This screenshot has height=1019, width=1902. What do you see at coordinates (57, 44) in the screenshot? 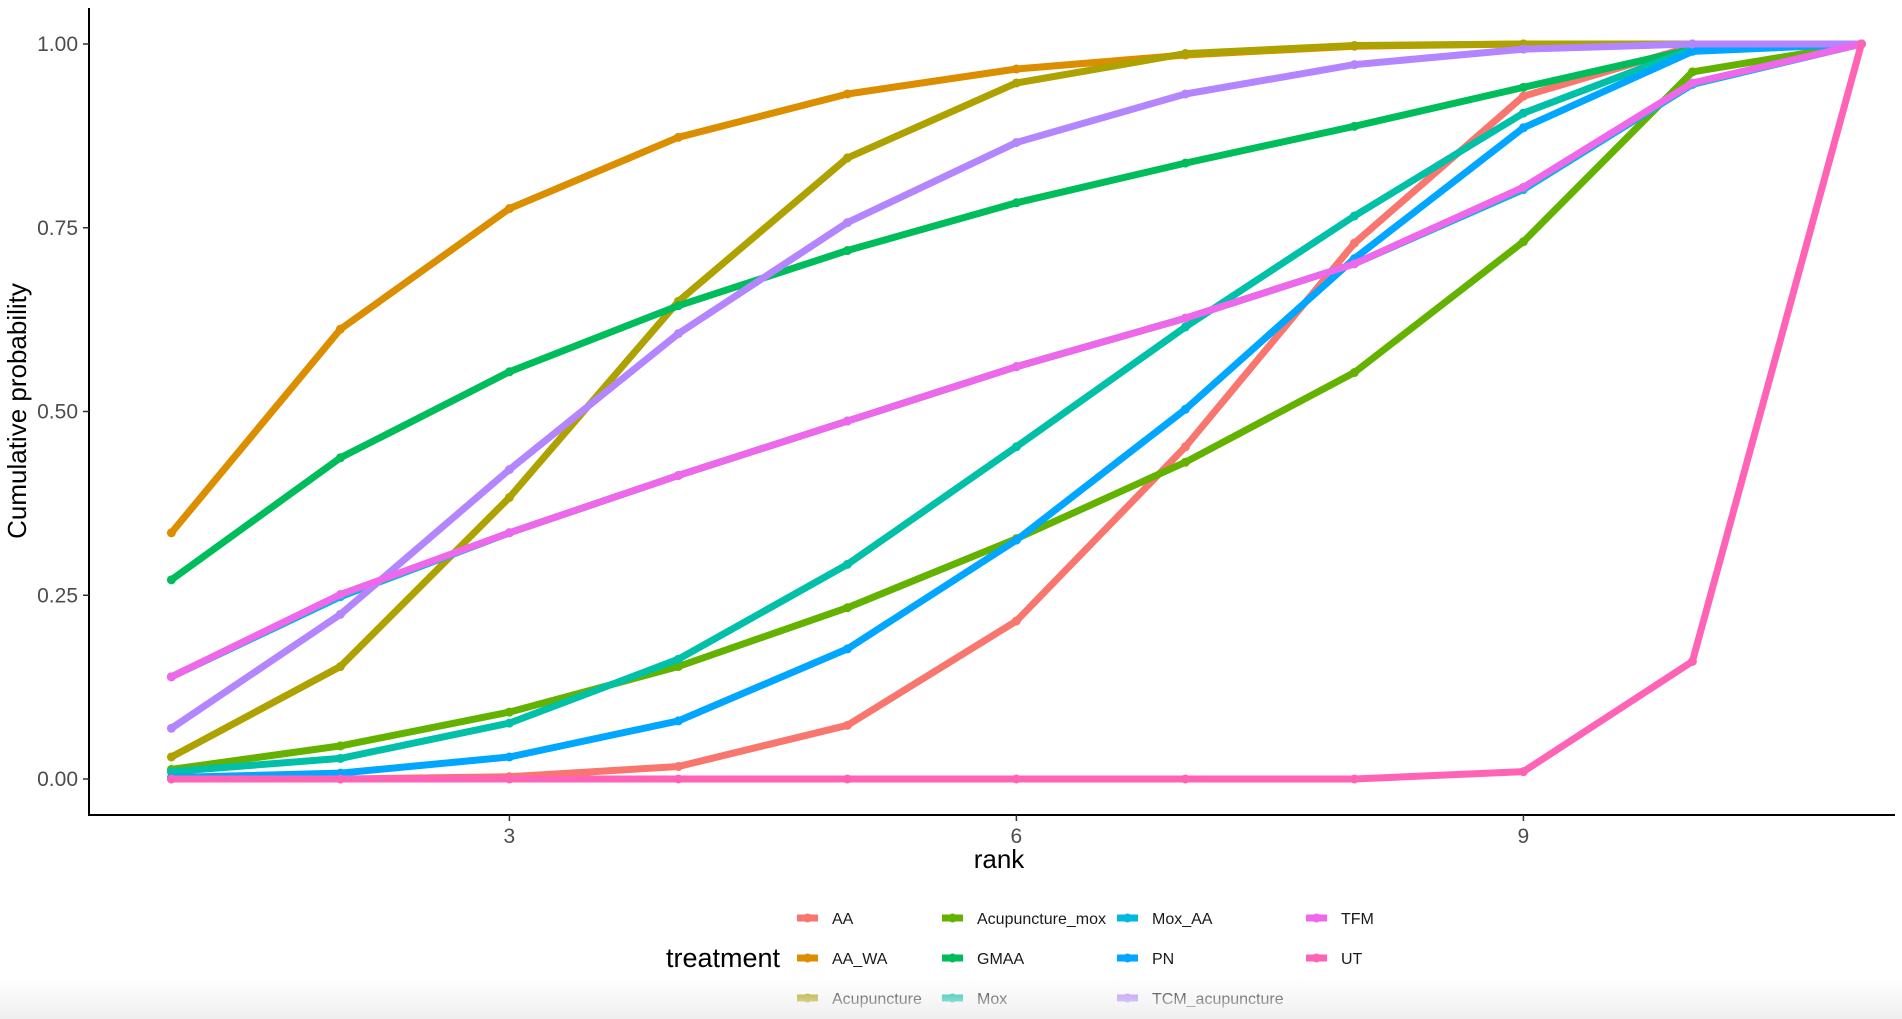
I see `y-tick-label: 1.00` at bounding box center [57, 44].